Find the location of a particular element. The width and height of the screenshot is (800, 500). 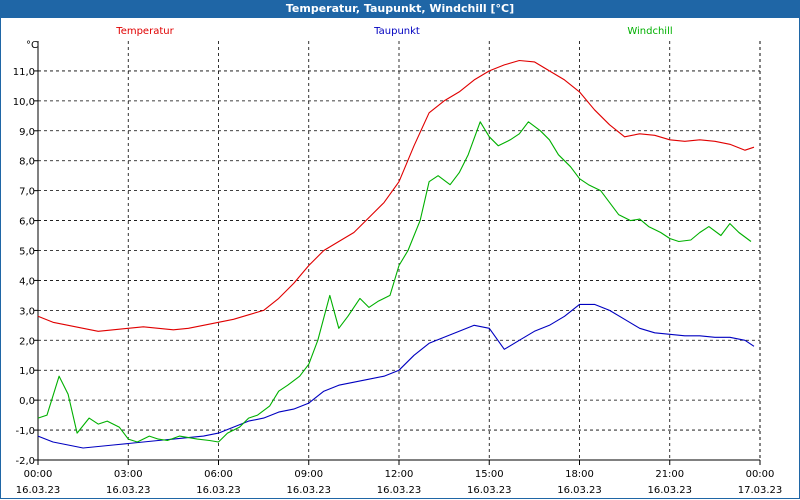

y-tick-label: 3,0 is located at coordinates (27, 311).